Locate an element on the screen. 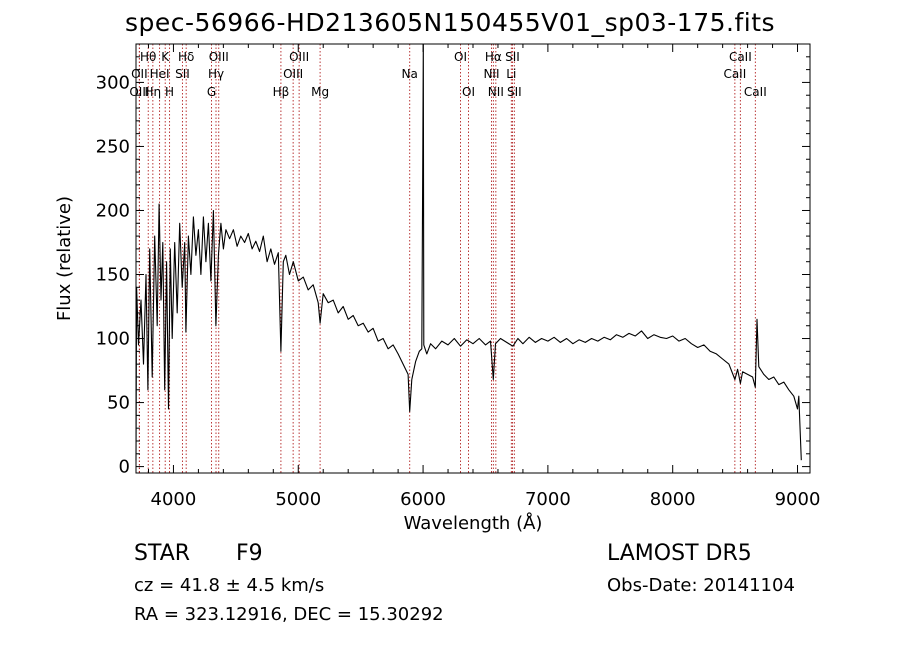 The height and width of the screenshot is (649, 900). spectral-line-label: Hδ is located at coordinates (186, 57).